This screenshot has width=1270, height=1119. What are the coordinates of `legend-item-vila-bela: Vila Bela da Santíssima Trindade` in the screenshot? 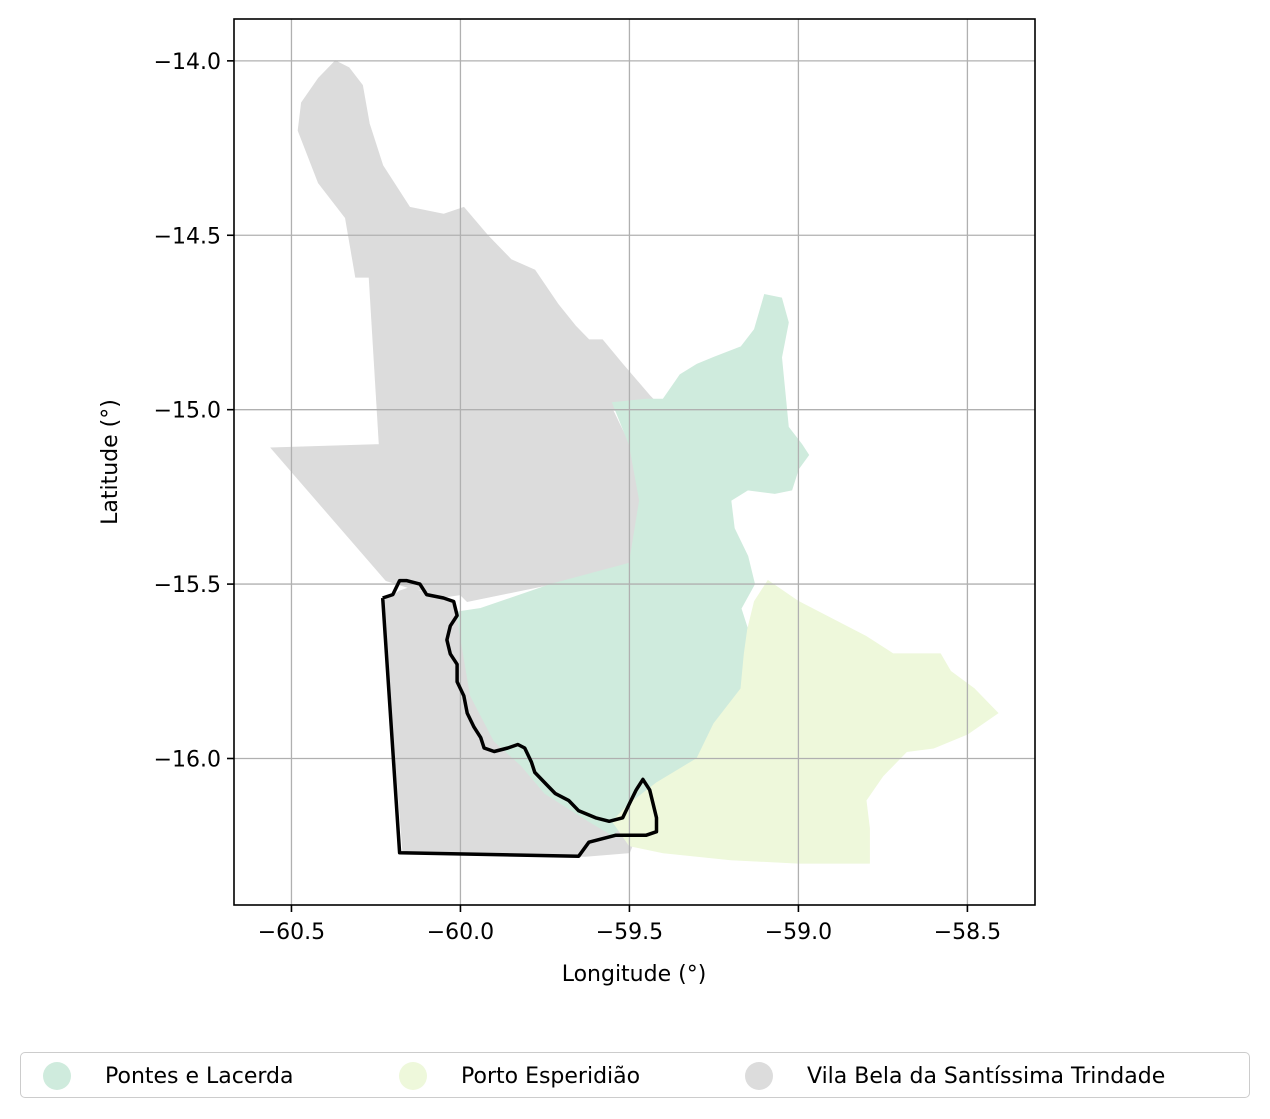 It's located at (955, 1076).